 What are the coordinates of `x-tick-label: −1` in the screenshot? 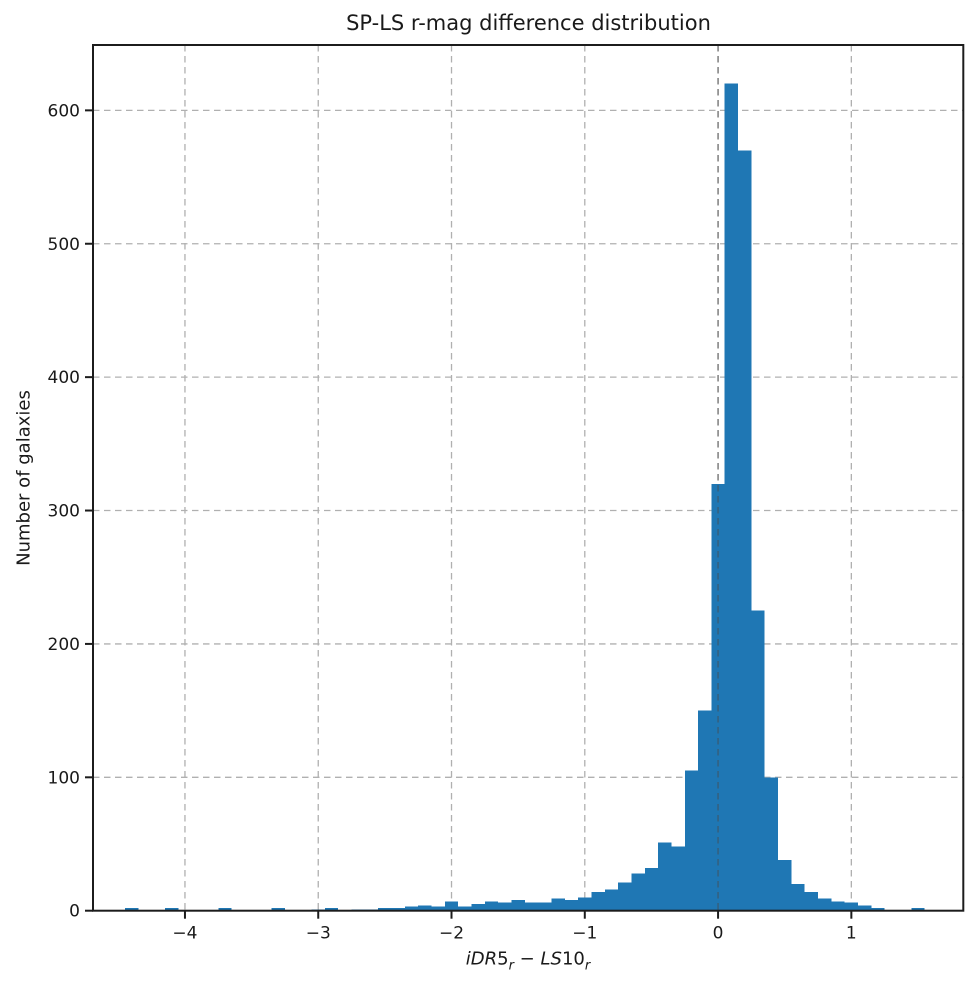 It's located at (584, 934).